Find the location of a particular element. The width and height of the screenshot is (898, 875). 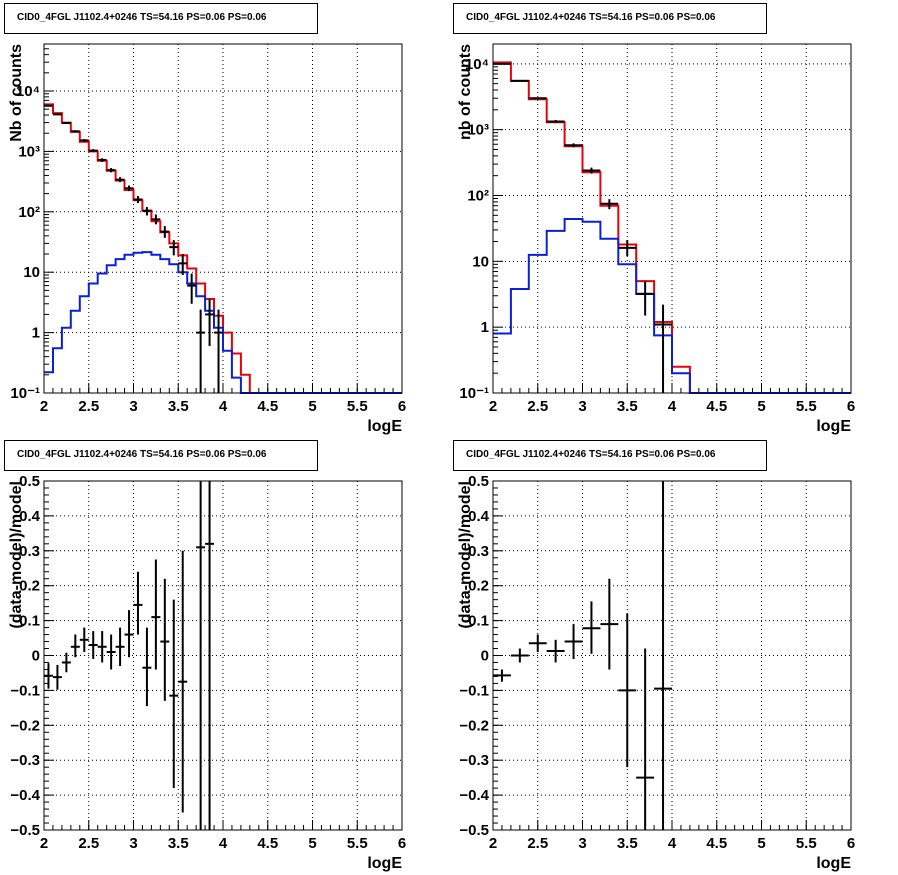

y-axis-title: nb of counts is located at coordinates (465, 92).